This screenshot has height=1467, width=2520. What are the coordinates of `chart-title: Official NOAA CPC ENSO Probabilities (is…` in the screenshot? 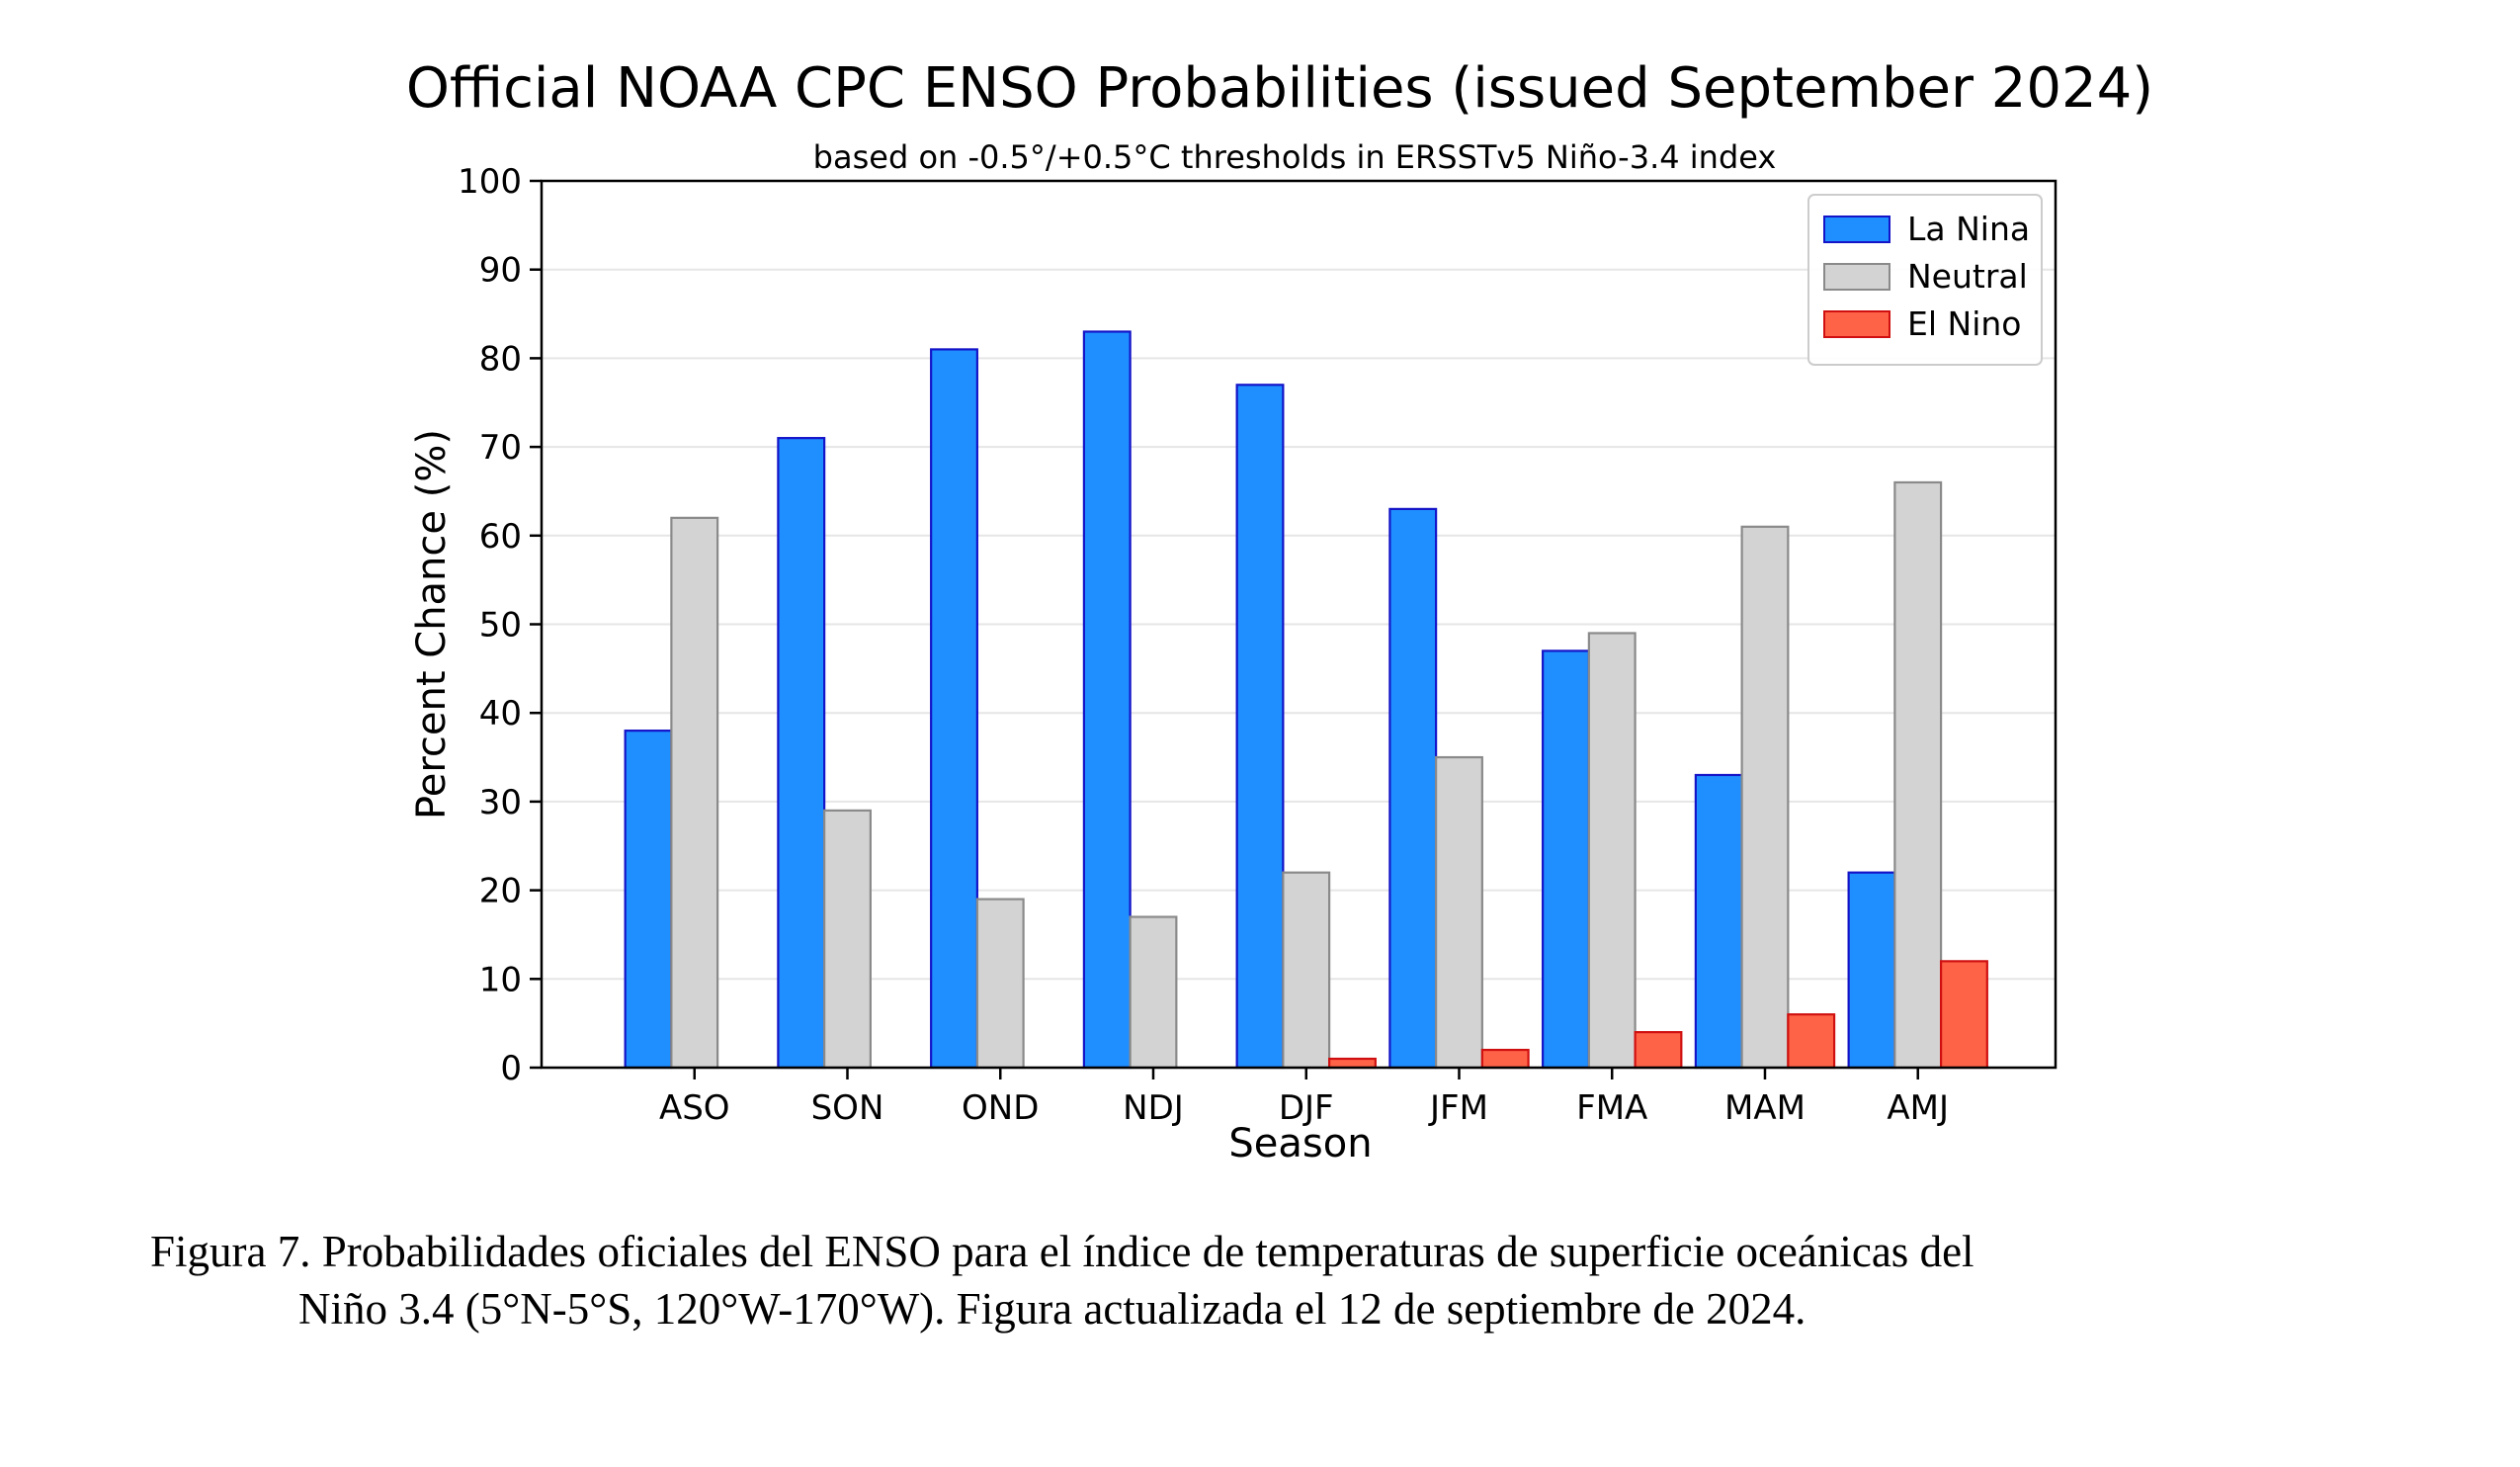 It's located at (1279, 88).